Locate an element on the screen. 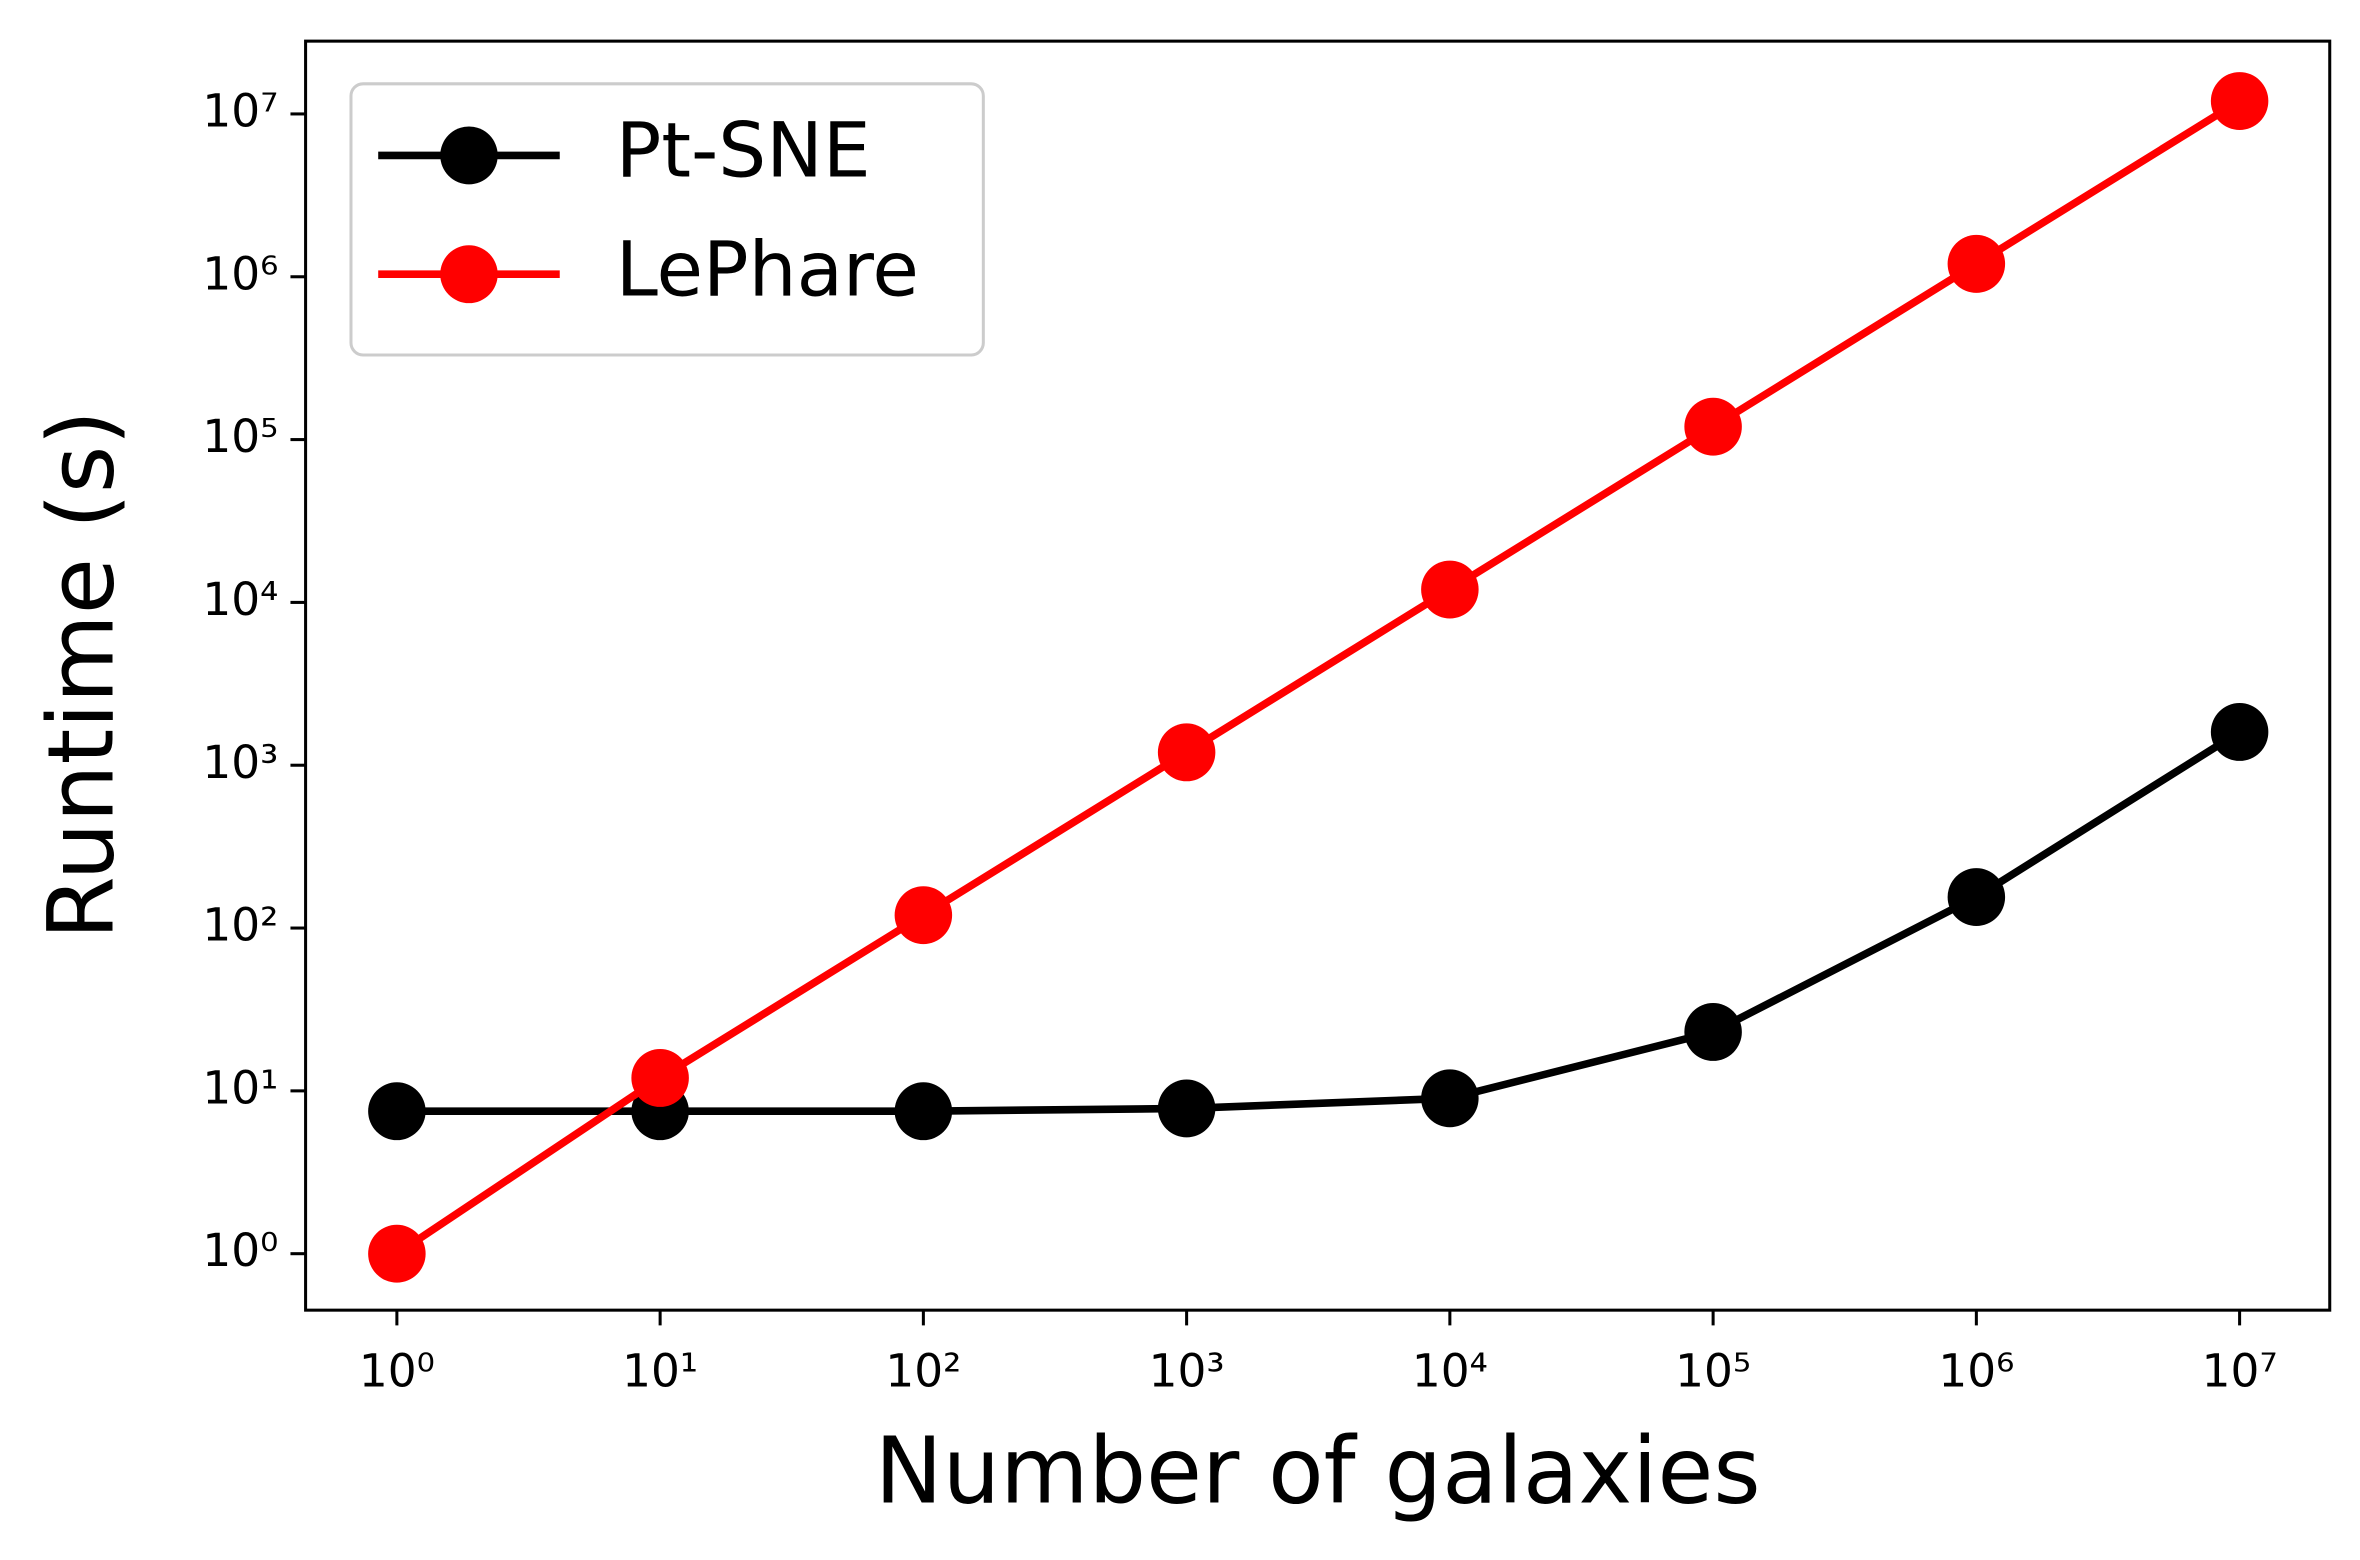 The height and width of the screenshot is (1560, 2360). x-tick-label: 10⁶ is located at coordinates (1976, 1371).